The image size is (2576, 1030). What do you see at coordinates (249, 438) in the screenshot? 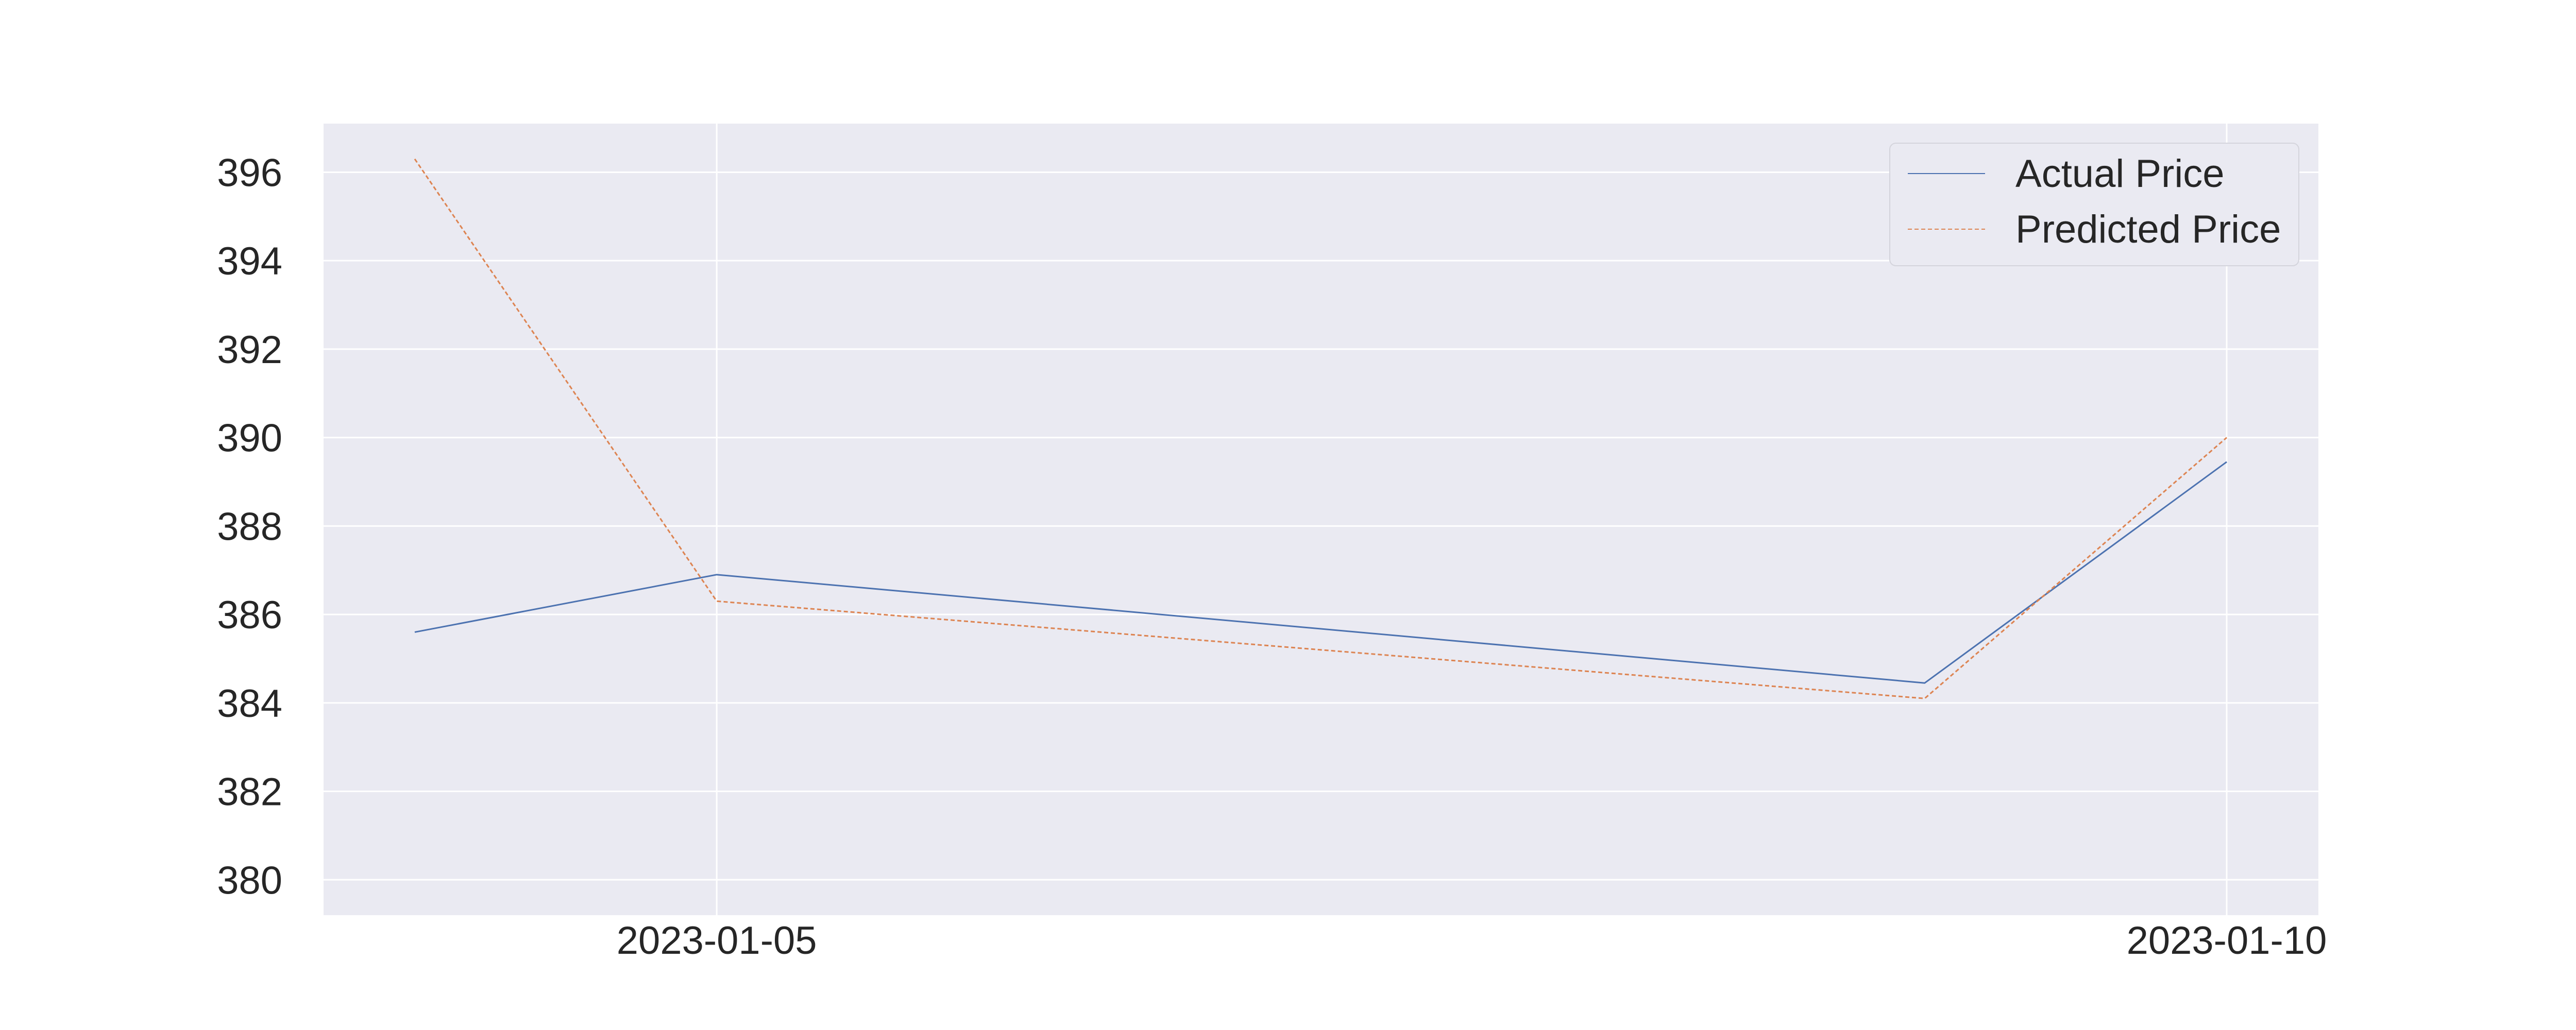
I see `y-tick-label: 390` at bounding box center [249, 438].